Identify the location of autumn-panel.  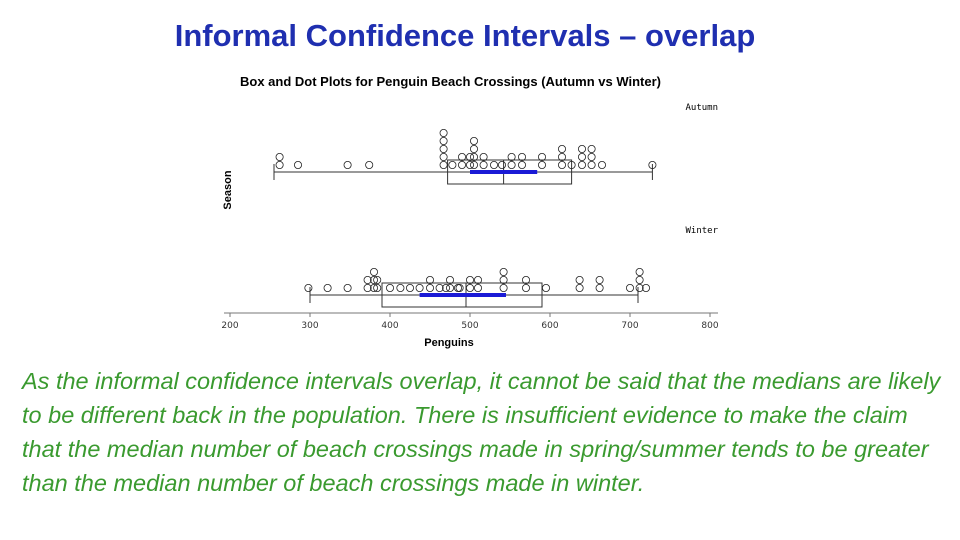
(465, 156).